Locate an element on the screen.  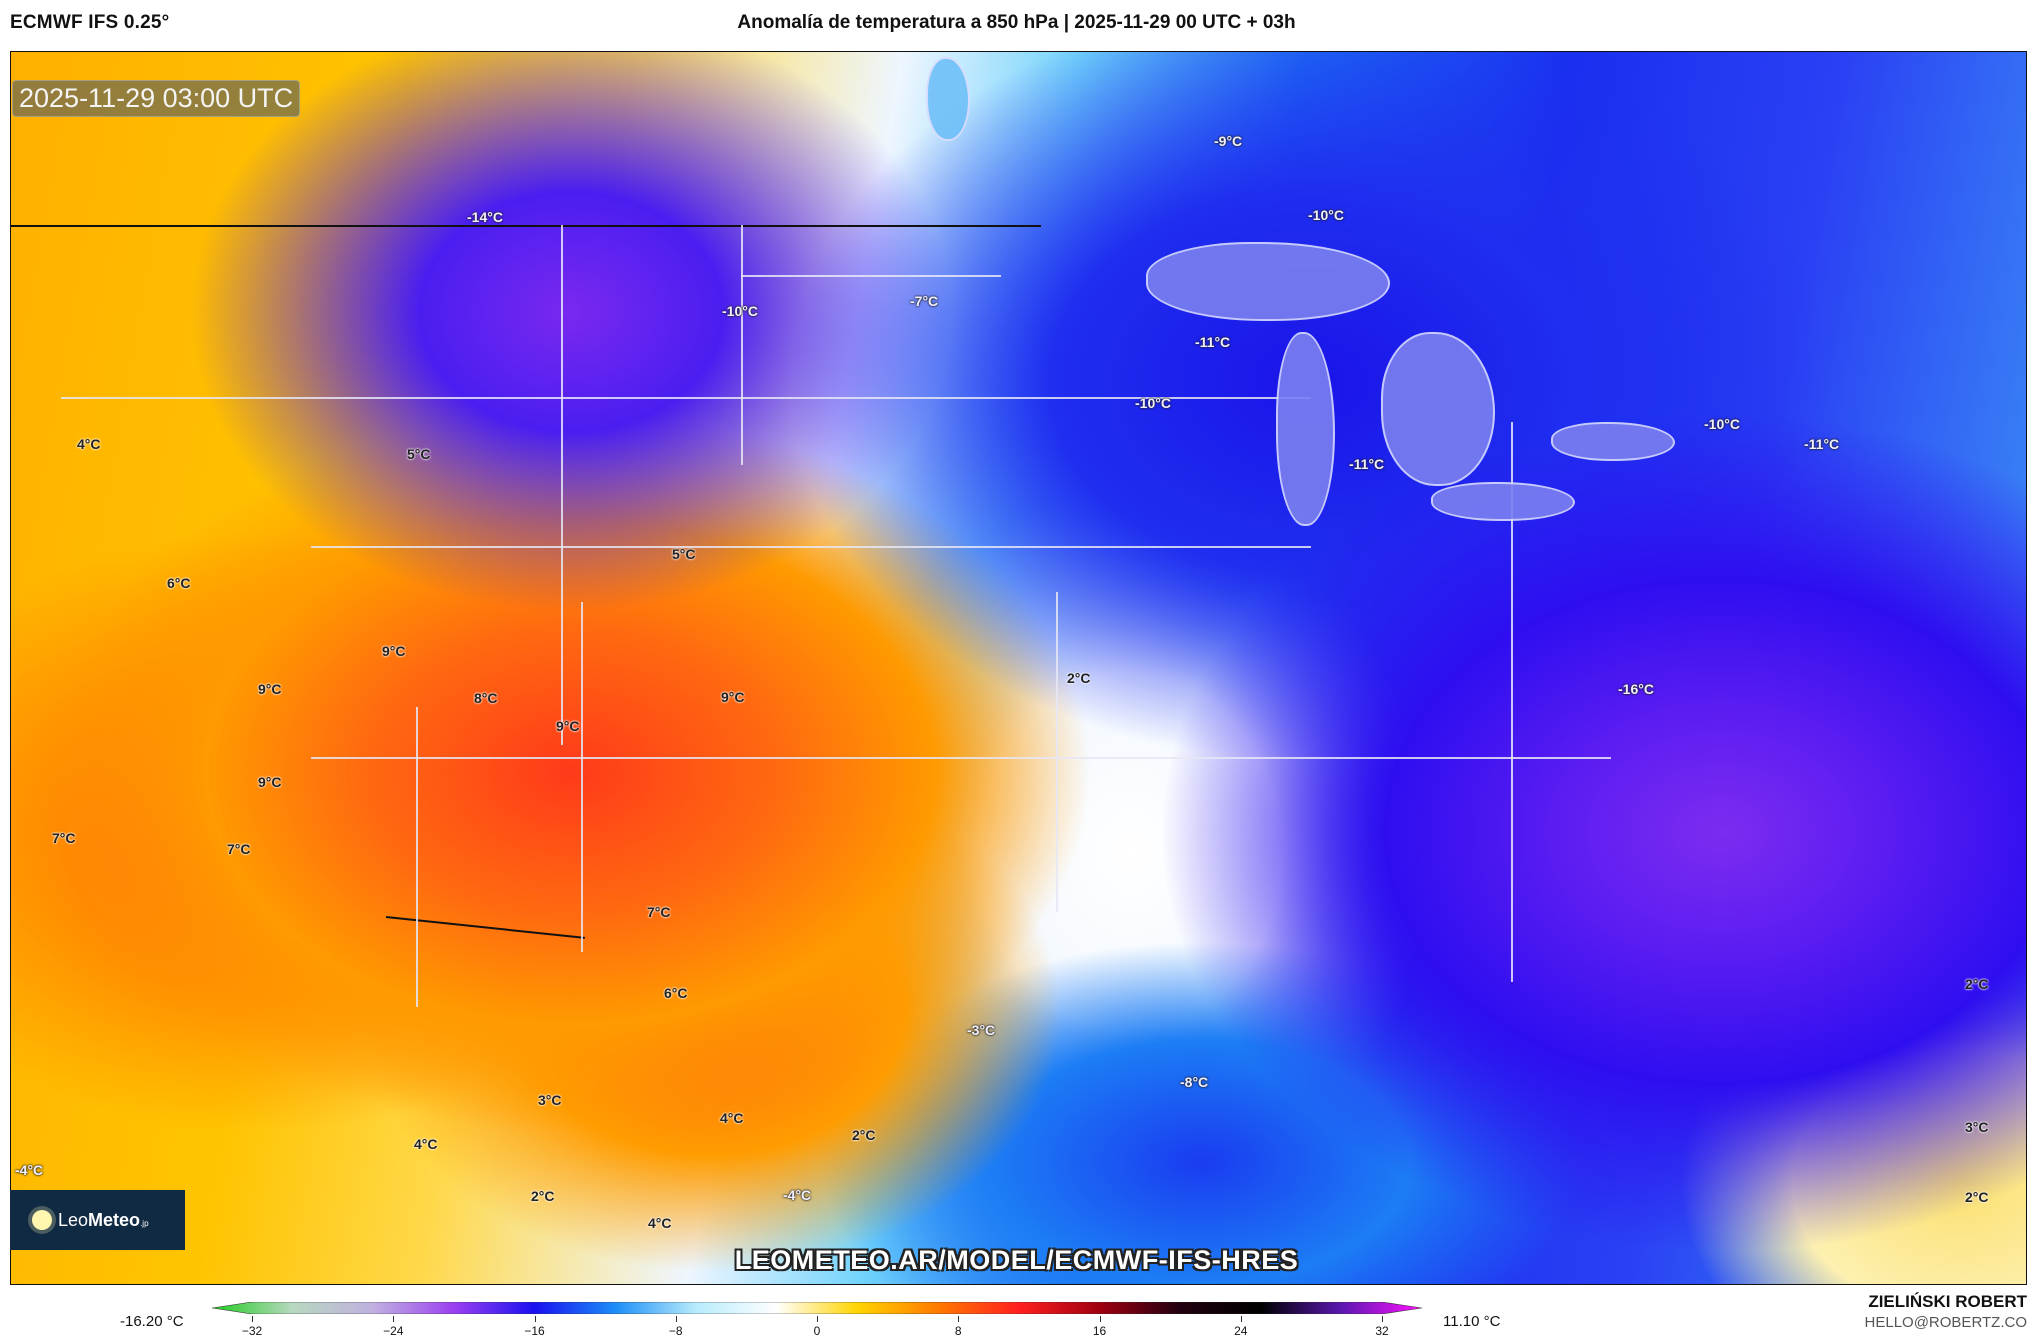
colorbar-tick-label: 16 is located at coordinates (1099, 1331).